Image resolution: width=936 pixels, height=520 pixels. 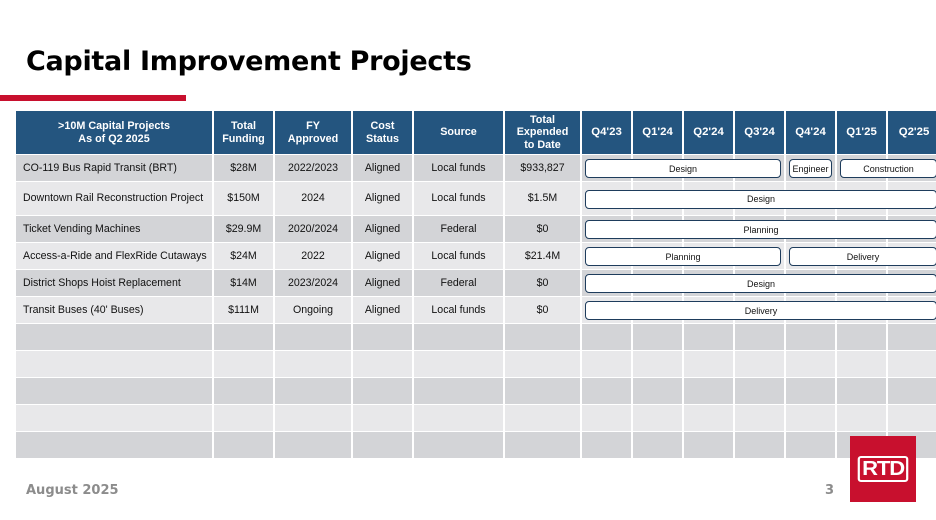 I want to click on fy-header: FY Approved, so click(x=313, y=133).